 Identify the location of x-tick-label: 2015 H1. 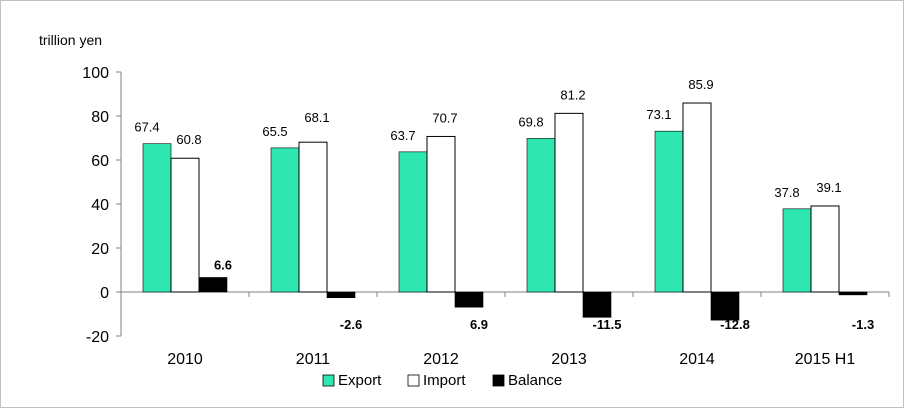
(825, 359).